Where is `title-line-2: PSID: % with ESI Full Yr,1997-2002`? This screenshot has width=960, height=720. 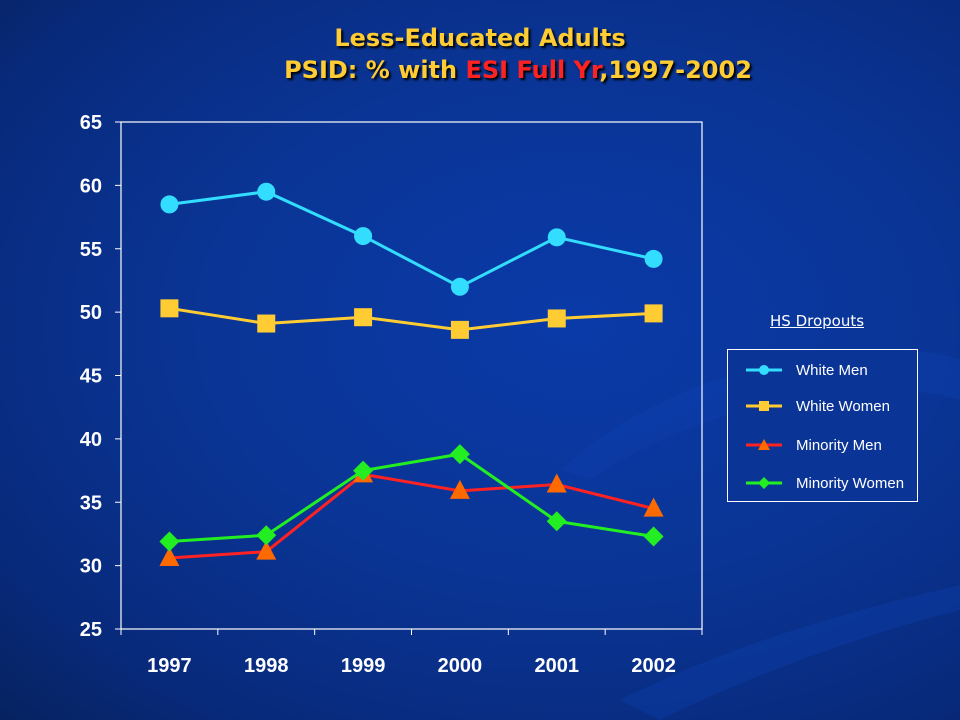 title-line-2: PSID: % with ESI Full Yr,1997-2002 is located at coordinates (499, 70).